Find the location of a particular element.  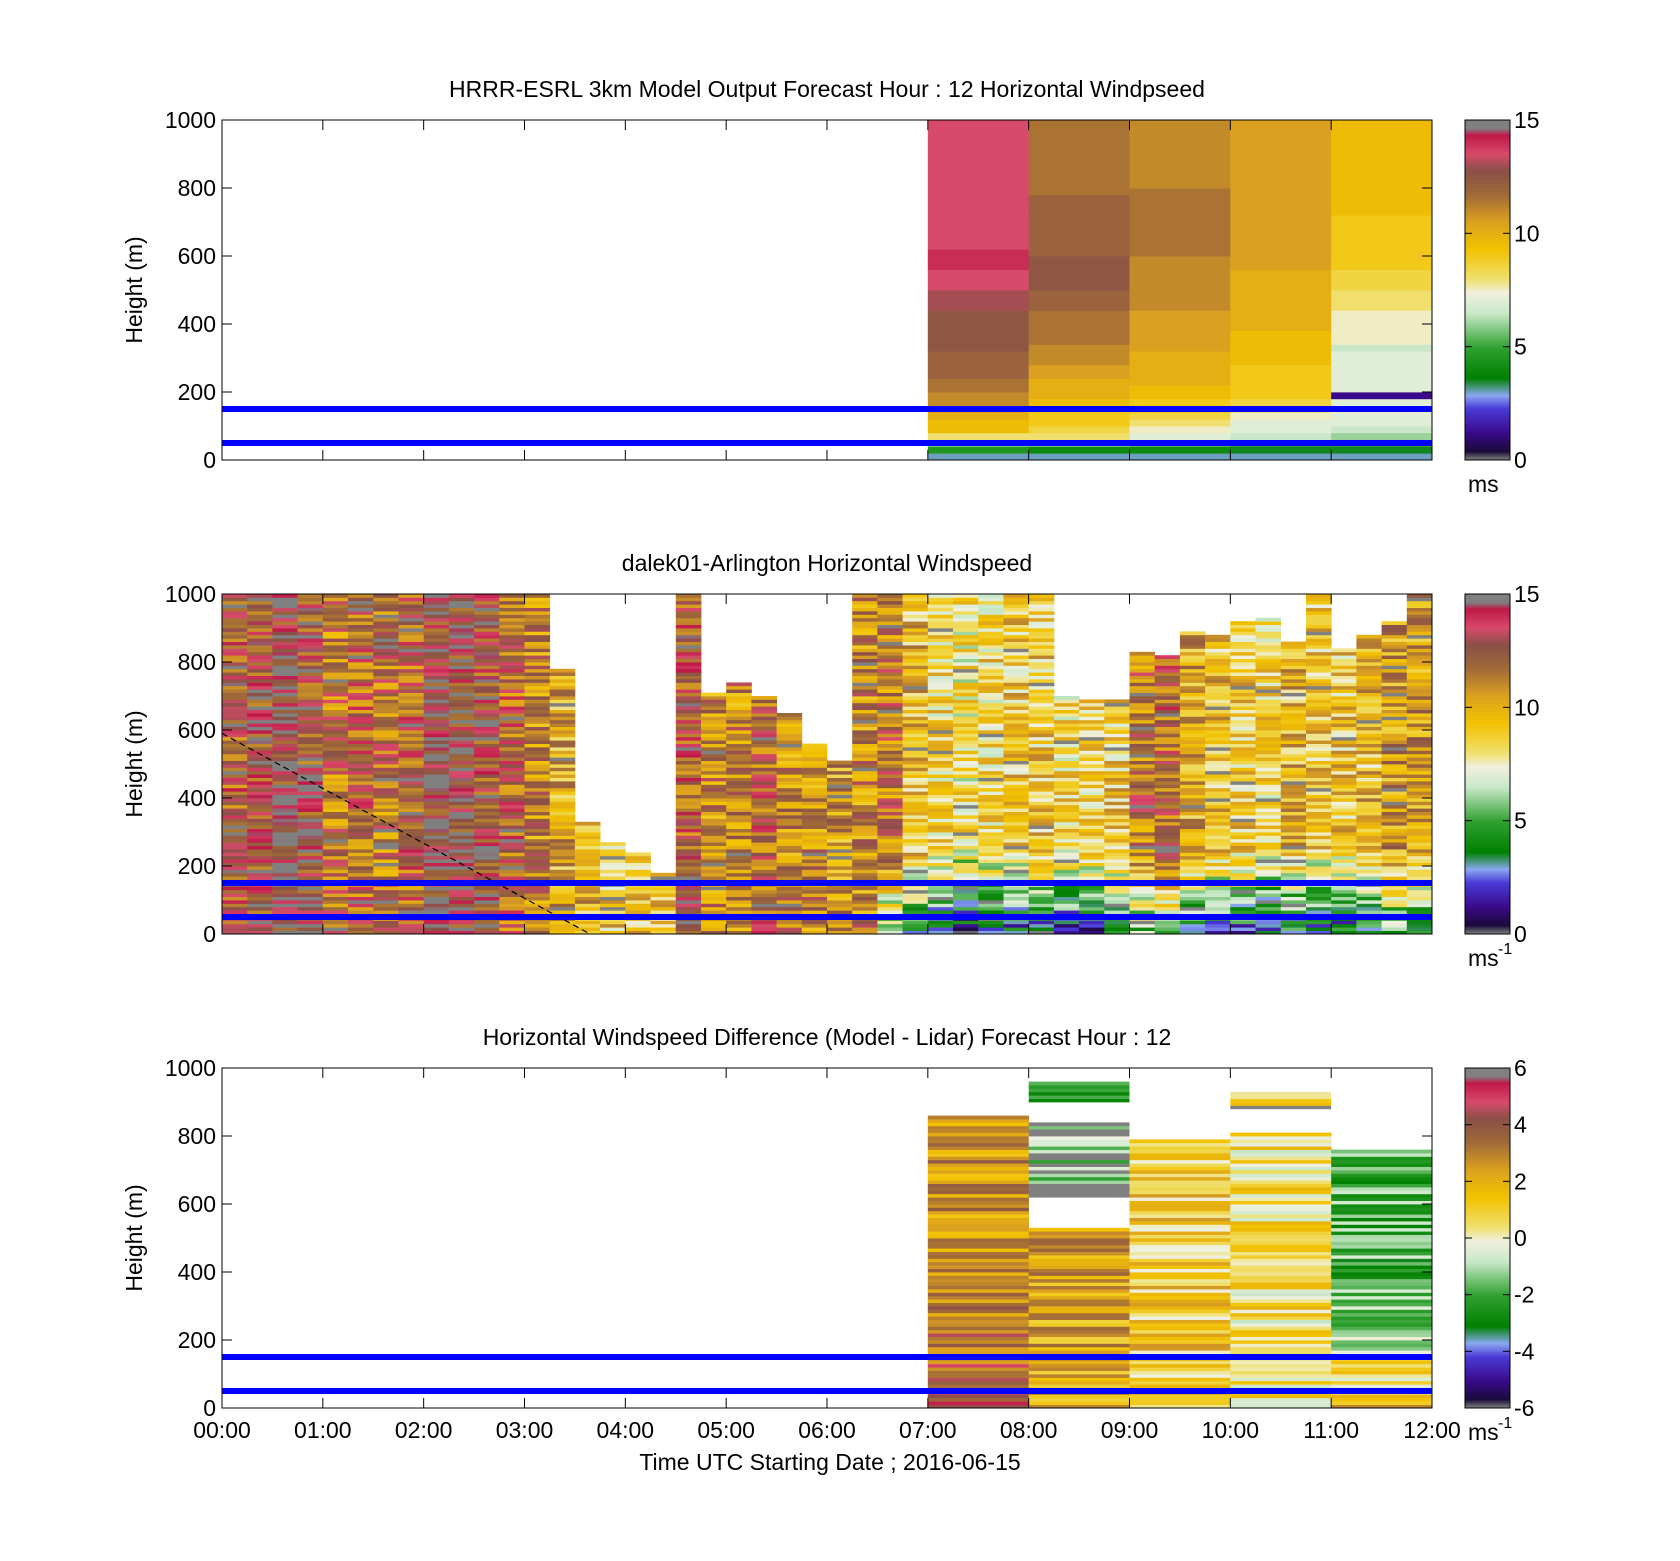

colorbar-tick-label: 15 is located at coordinates (1527, 120).